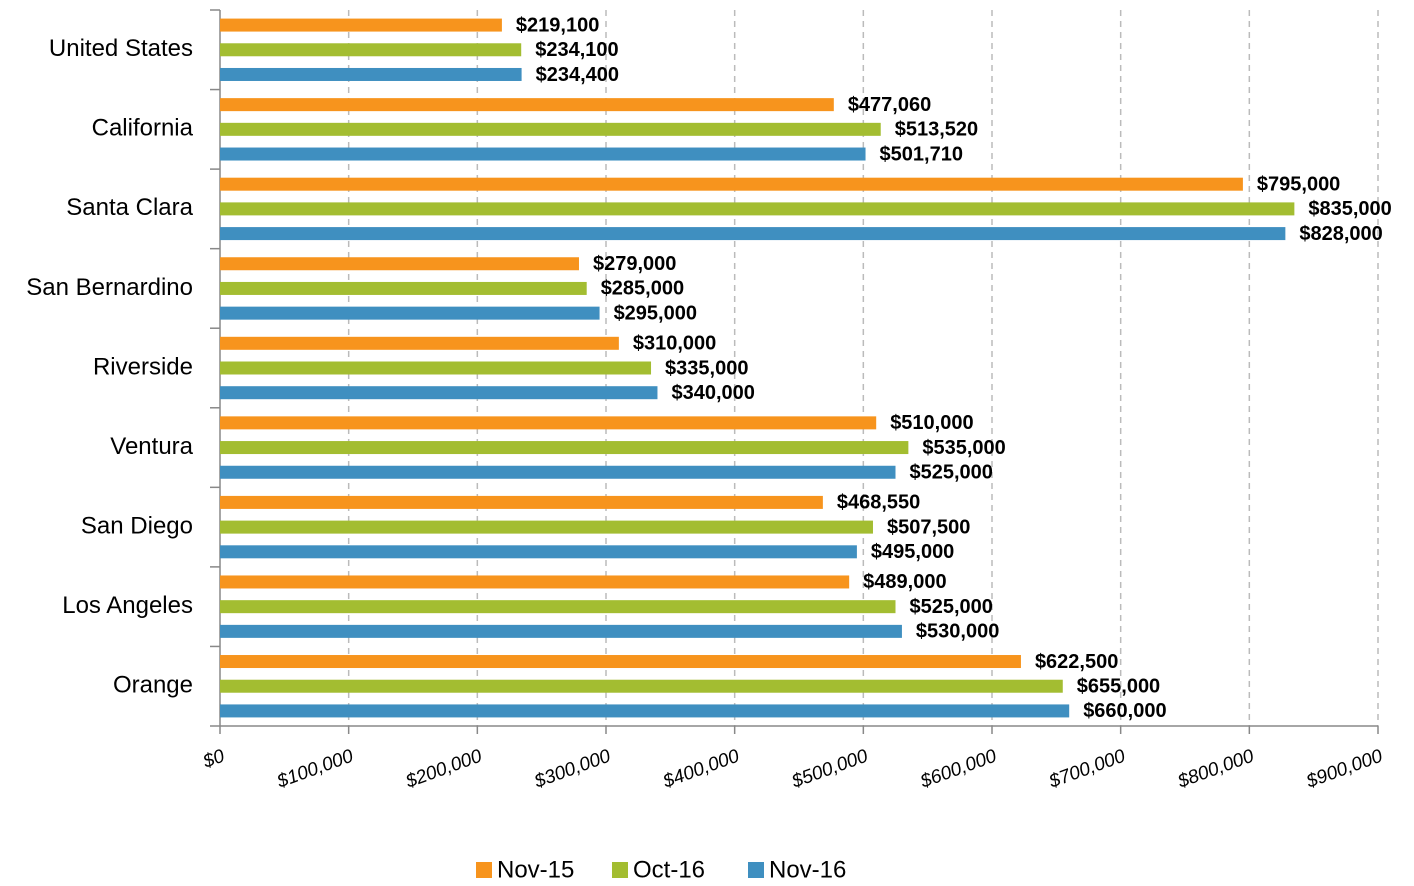 This screenshot has width=1414, height=886. I want to click on x-tick-label: $700,000, so click(1086, 769).